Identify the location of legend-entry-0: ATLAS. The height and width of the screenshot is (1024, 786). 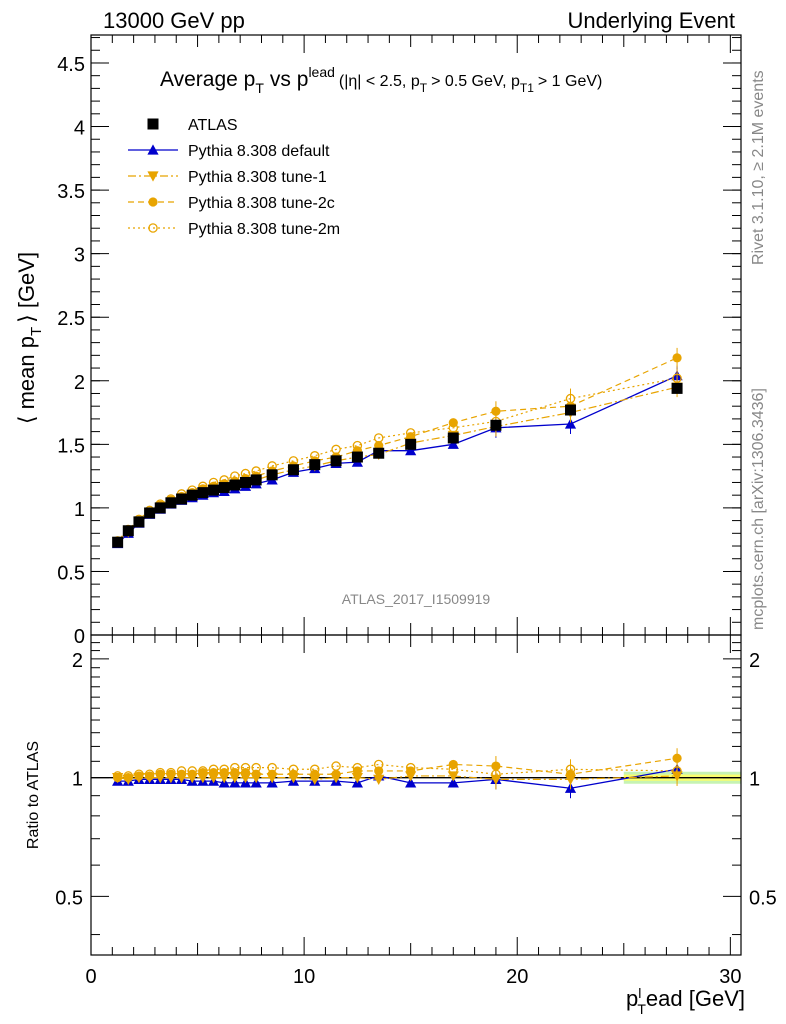
(192, 125).